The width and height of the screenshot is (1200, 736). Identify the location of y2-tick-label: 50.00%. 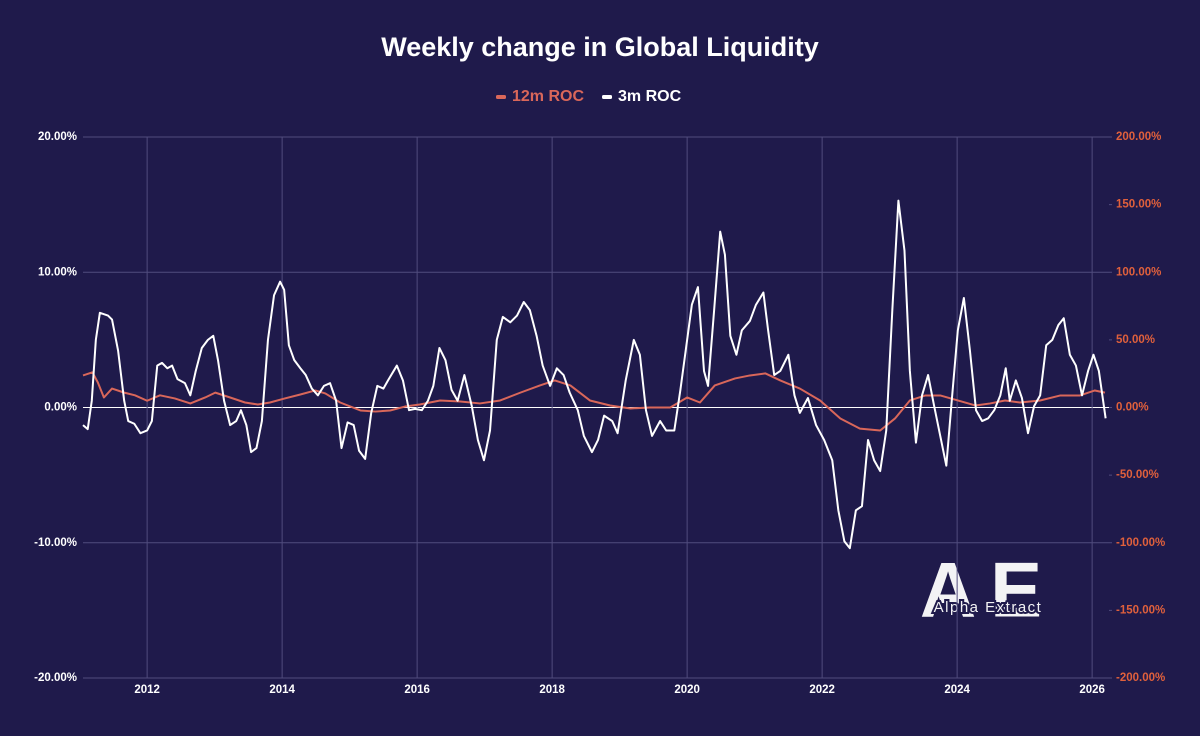
(1135, 340).